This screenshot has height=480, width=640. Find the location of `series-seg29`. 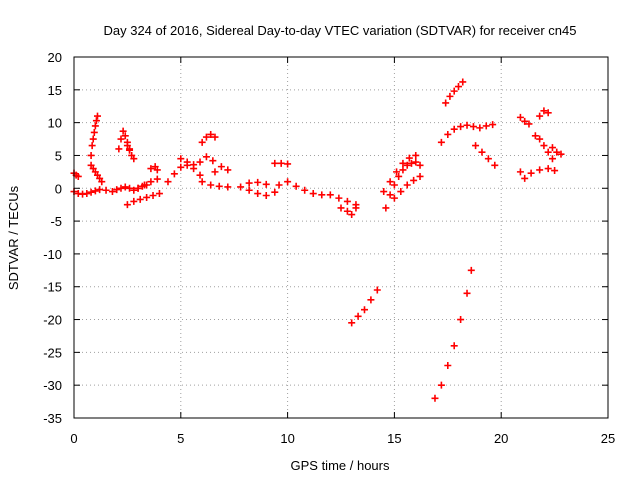

series-seg29 is located at coordinates (524, 120).